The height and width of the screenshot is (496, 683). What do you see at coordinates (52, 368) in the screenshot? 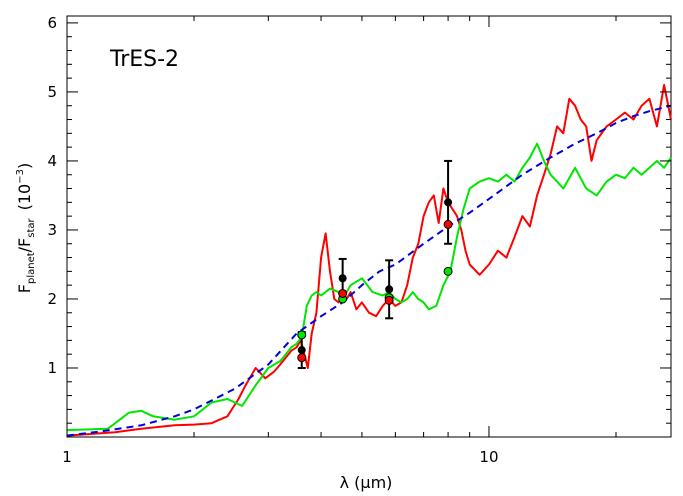
I see `y-tick-label: 1` at bounding box center [52, 368].